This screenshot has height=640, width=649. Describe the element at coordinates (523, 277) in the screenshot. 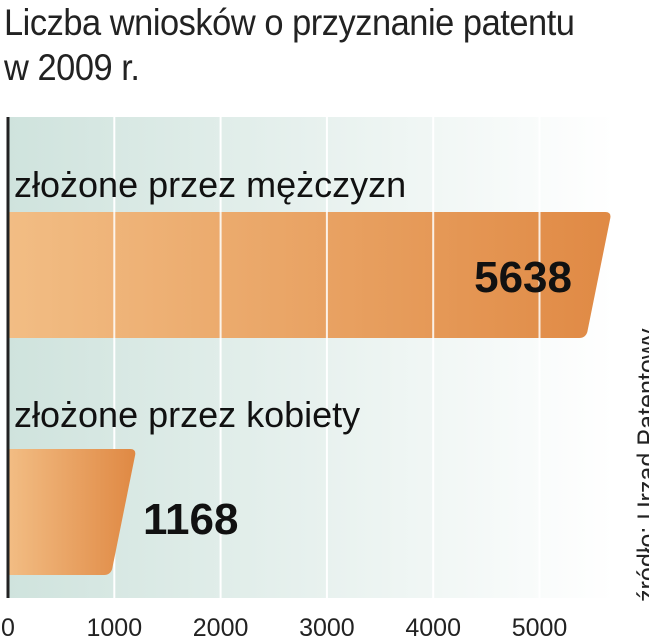

I see `value-label-0: 5638` at that location.